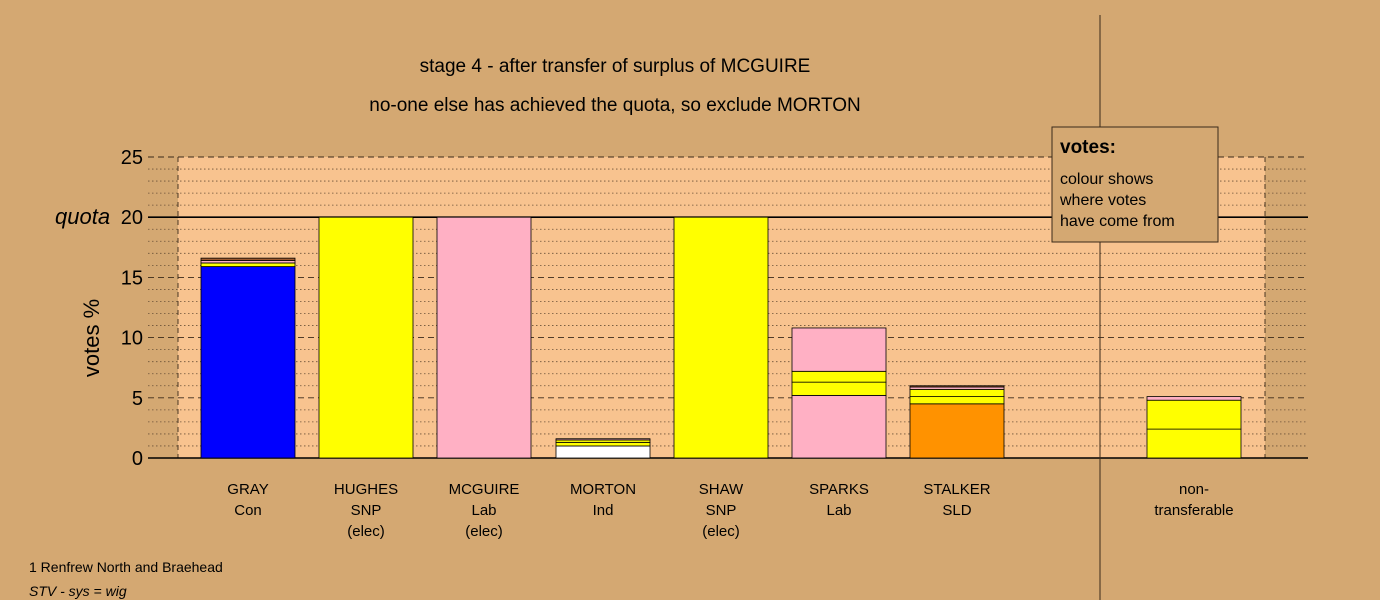 The height and width of the screenshot is (600, 1380). Describe the element at coordinates (1117, 221) in the screenshot. I see `legend-line-3: have come from` at that location.